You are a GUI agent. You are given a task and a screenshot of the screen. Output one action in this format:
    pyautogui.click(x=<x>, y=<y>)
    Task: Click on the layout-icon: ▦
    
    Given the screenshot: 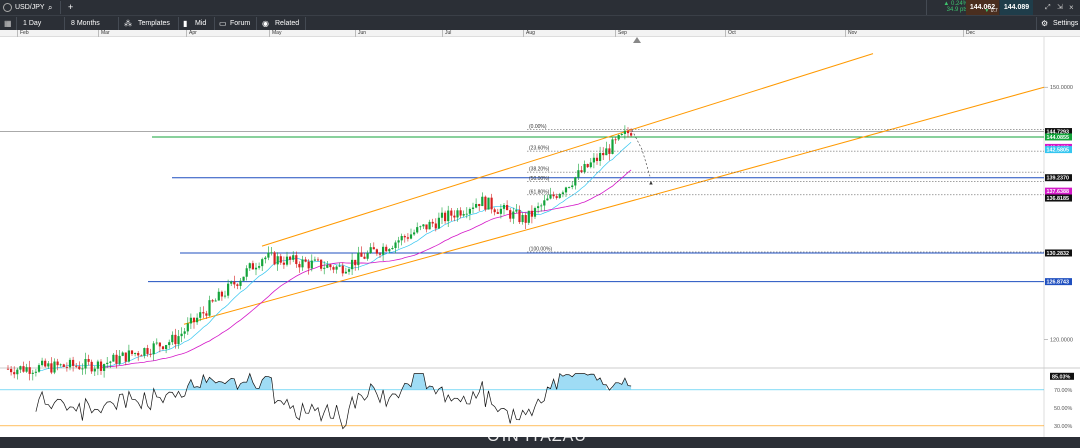 What is the action you would take?
    pyautogui.click(x=8, y=23)
    